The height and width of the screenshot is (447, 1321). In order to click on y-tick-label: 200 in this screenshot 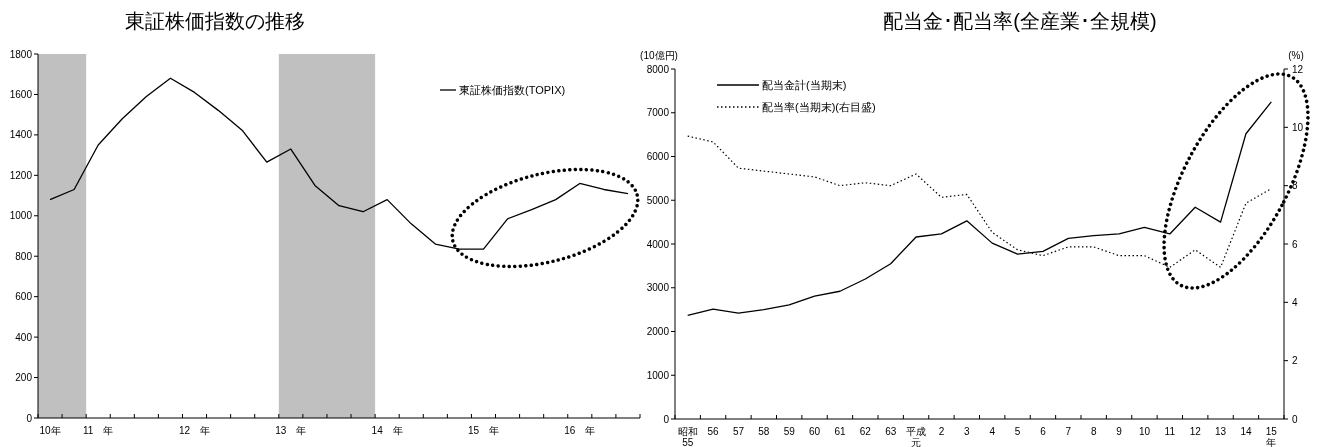, I will do `click(24, 378)`.